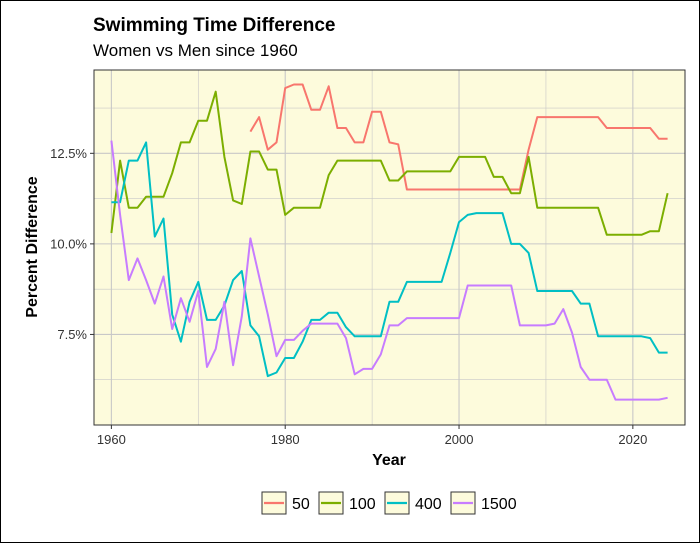 The width and height of the screenshot is (700, 544). Describe the element at coordinates (459, 439) in the screenshot. I see `x-tick-label: 2000` at that location.